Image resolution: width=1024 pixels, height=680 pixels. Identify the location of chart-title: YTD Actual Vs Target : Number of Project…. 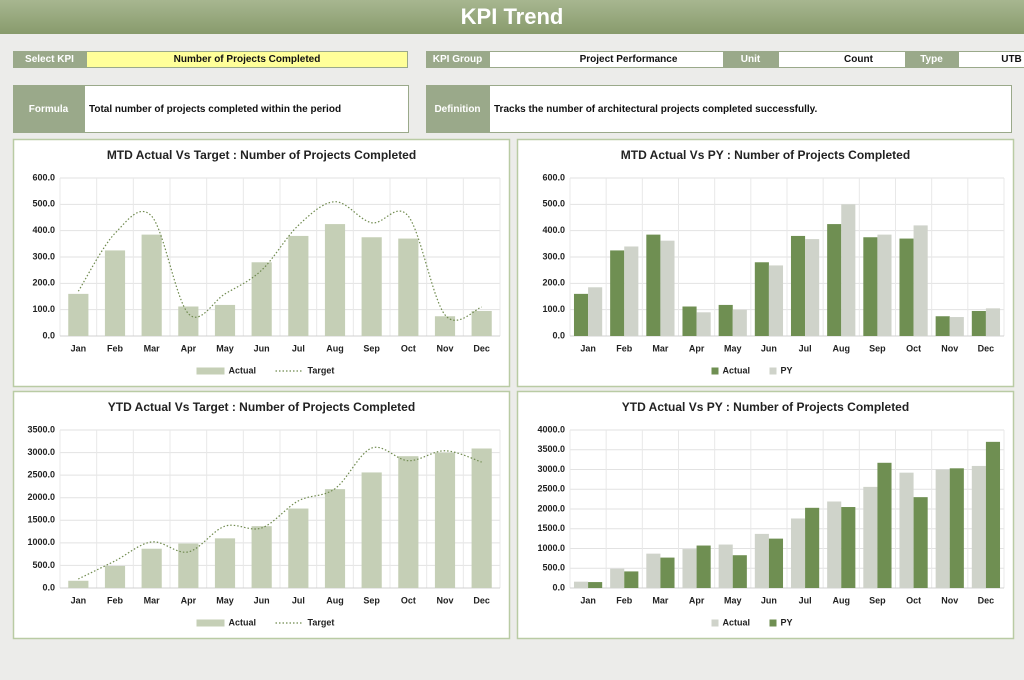
(261, 407).